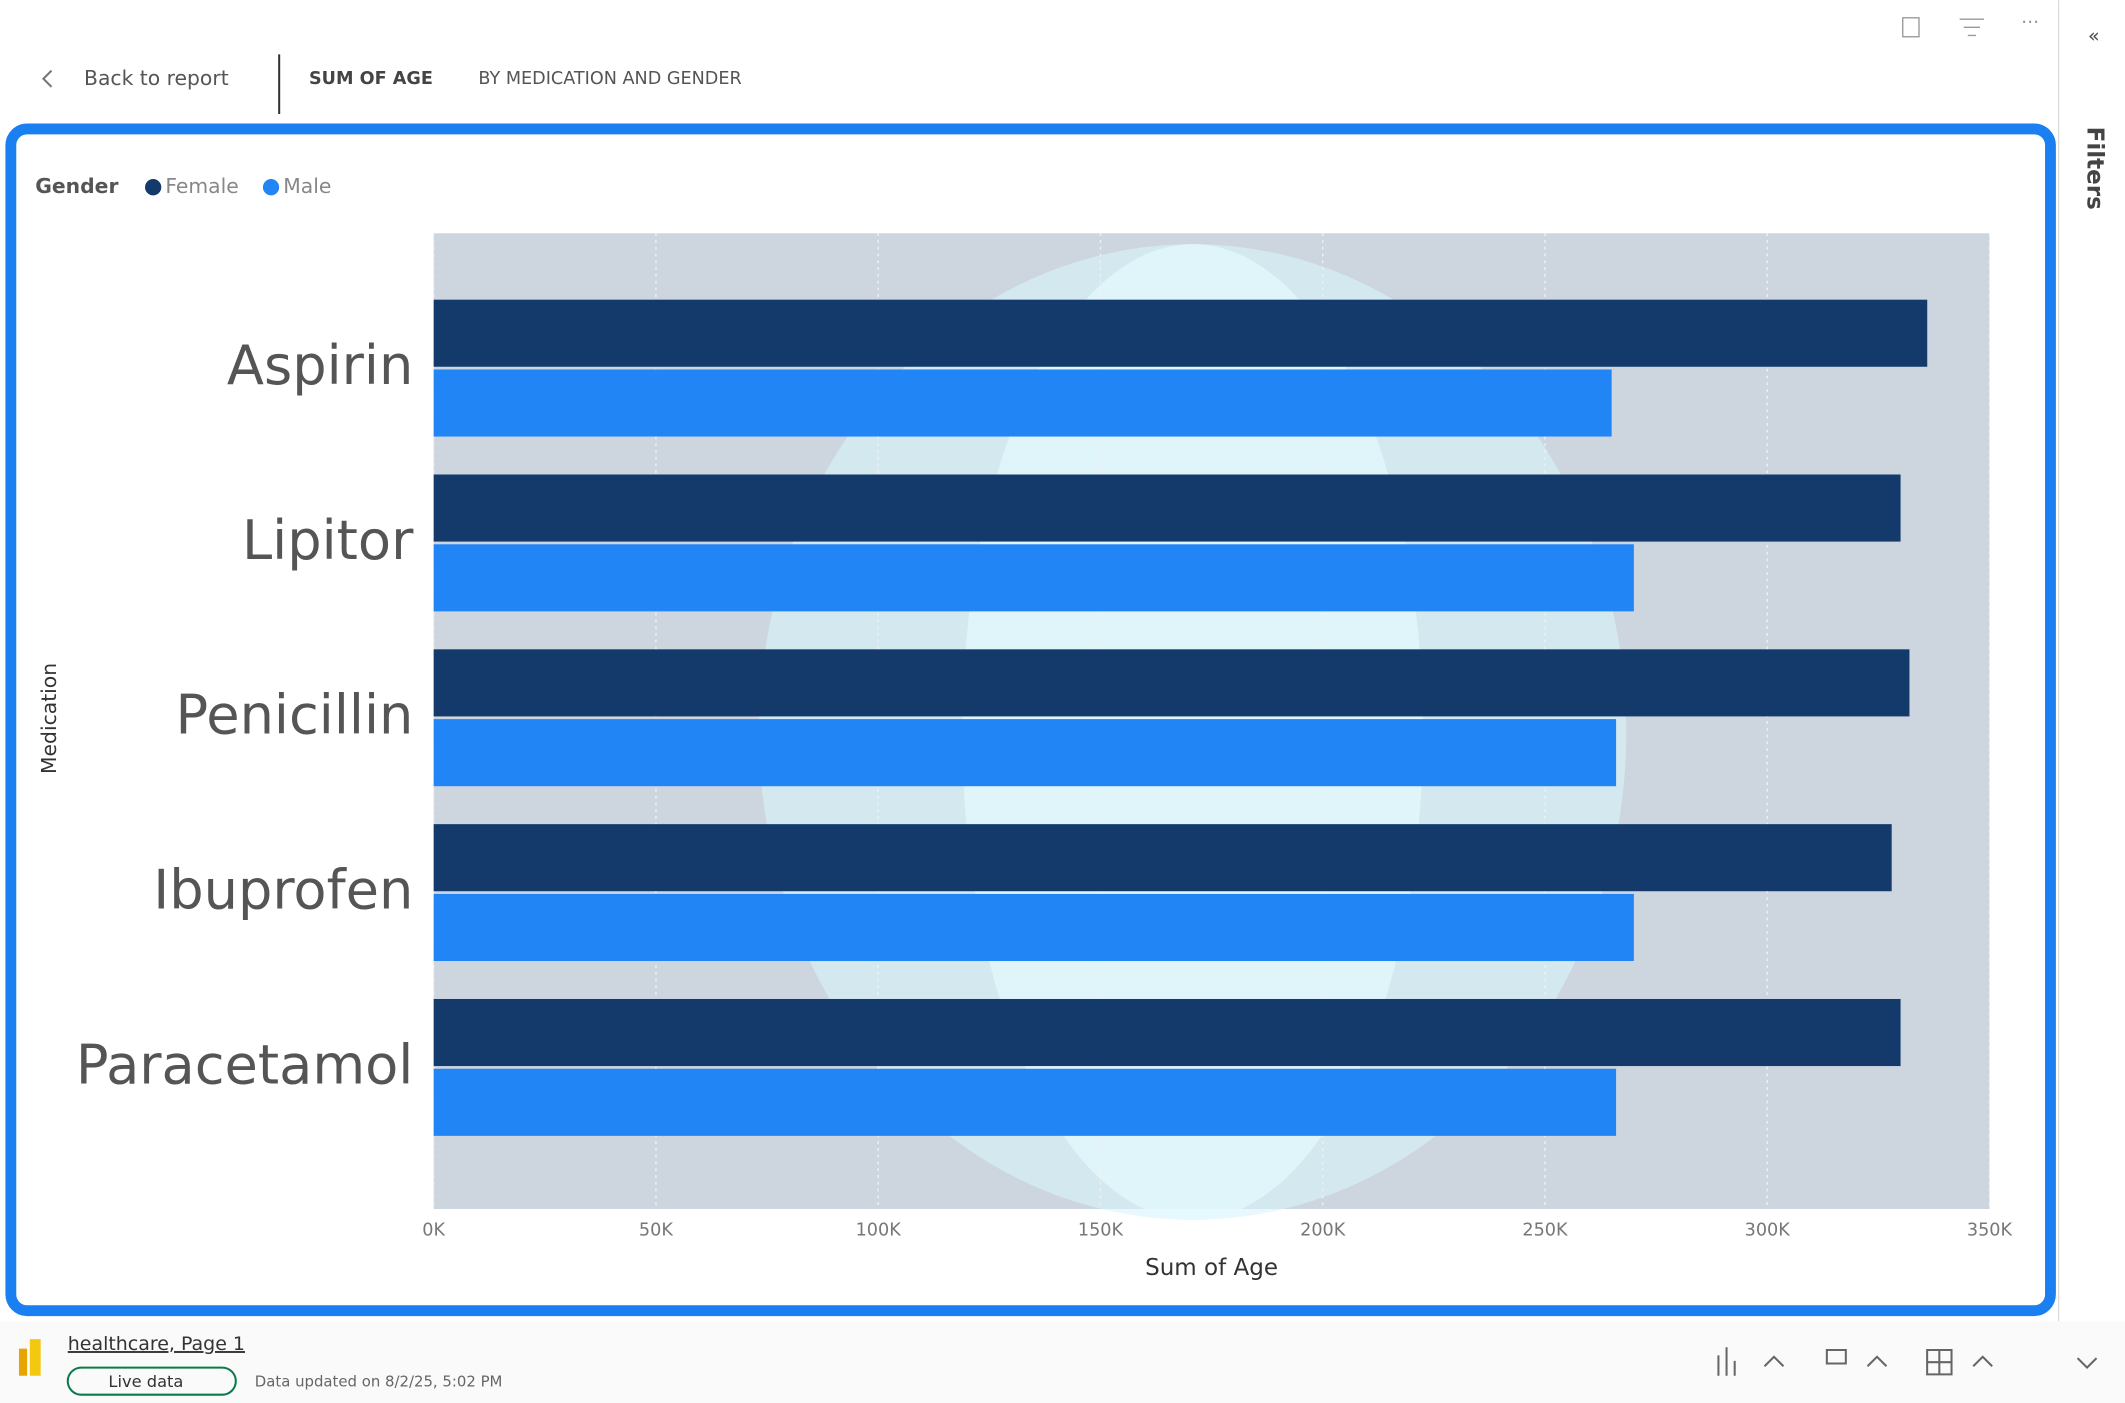 The width and height of the screenshot is (2125, 1403). I want to click on visual-title: SUM OF AGE, so click(371, 79).